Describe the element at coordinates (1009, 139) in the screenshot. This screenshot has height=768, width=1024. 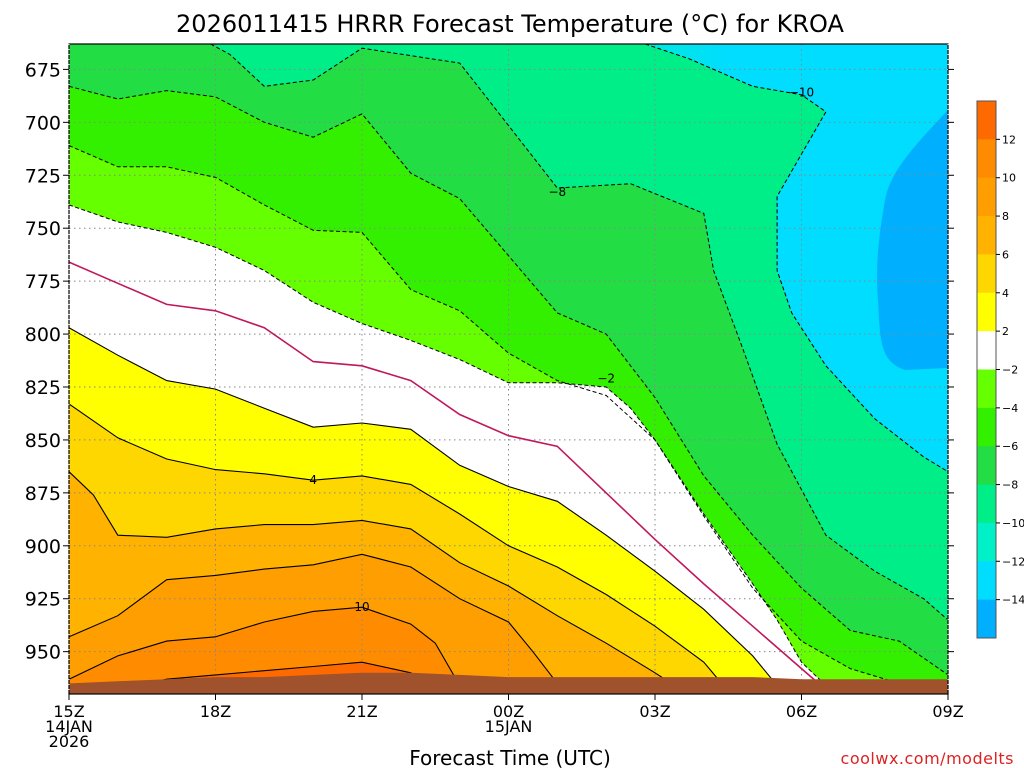
I see `colorbar-tick-label: 12` at that location.